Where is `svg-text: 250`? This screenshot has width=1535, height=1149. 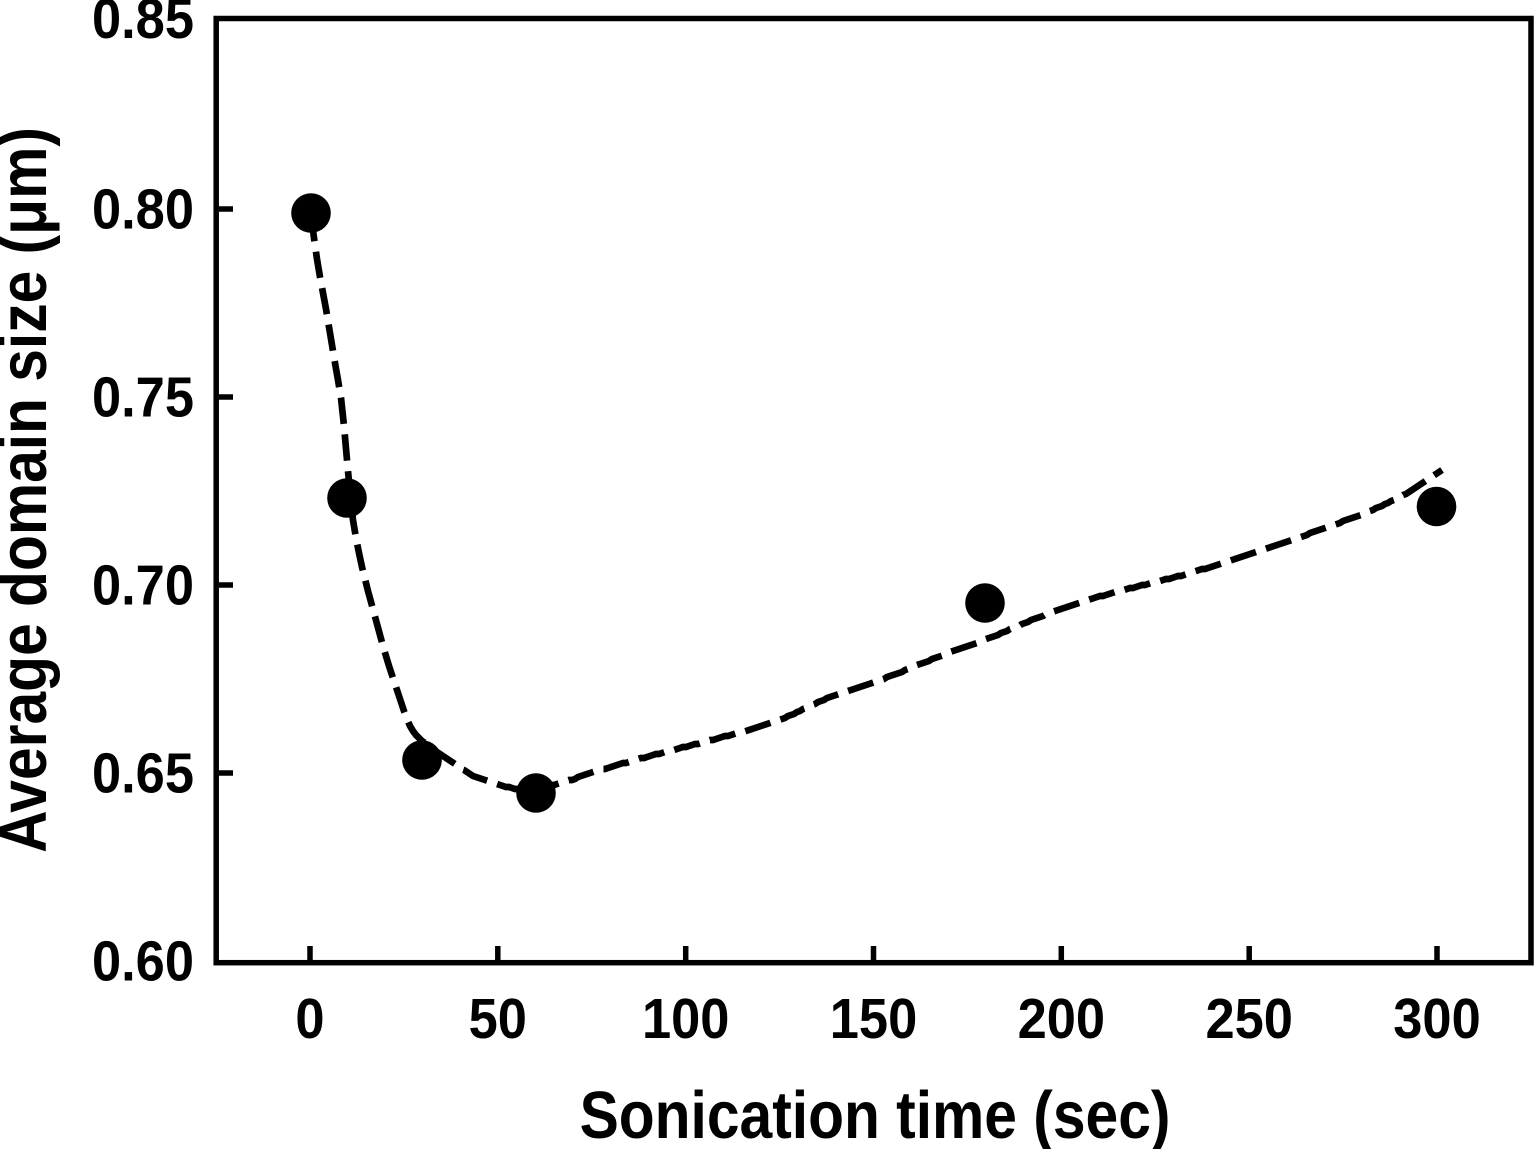
svg-text: 250 is located at coordinates (1248, 1018).